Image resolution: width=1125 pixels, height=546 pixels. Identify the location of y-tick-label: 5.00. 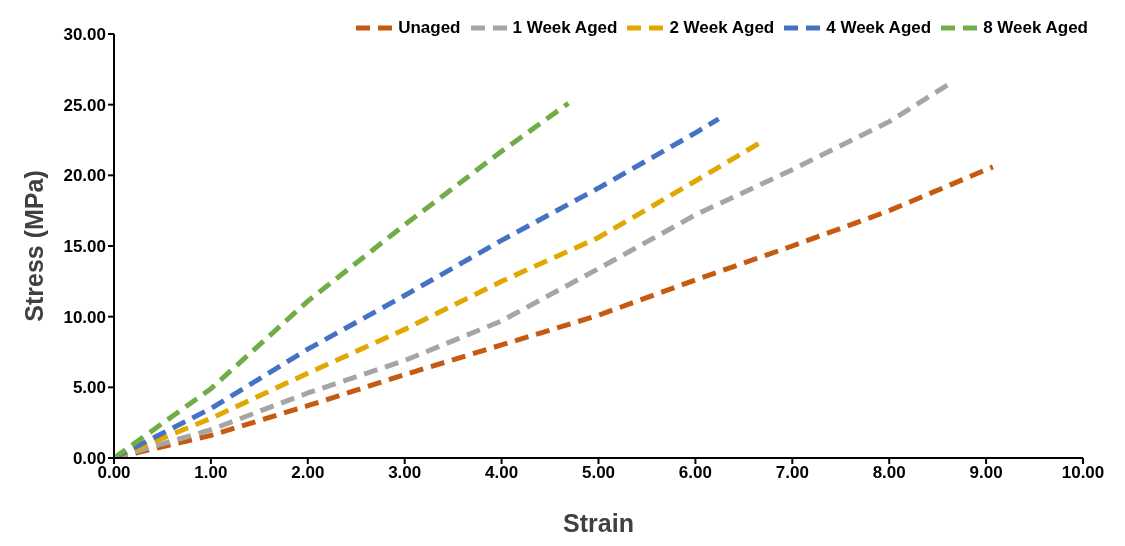
(89, 388).